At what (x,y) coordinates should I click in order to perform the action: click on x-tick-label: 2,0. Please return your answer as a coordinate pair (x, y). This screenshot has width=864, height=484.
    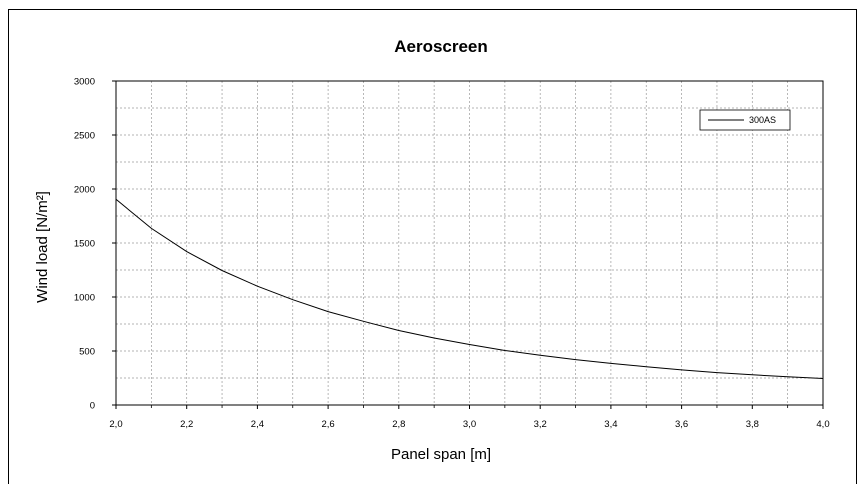
    Looking at the image, I should click on (115, 424).